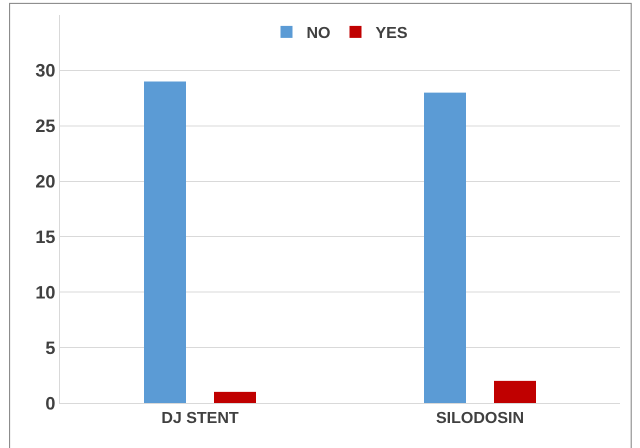  I want to click on y-tick-label: 25, so click(45, 126).